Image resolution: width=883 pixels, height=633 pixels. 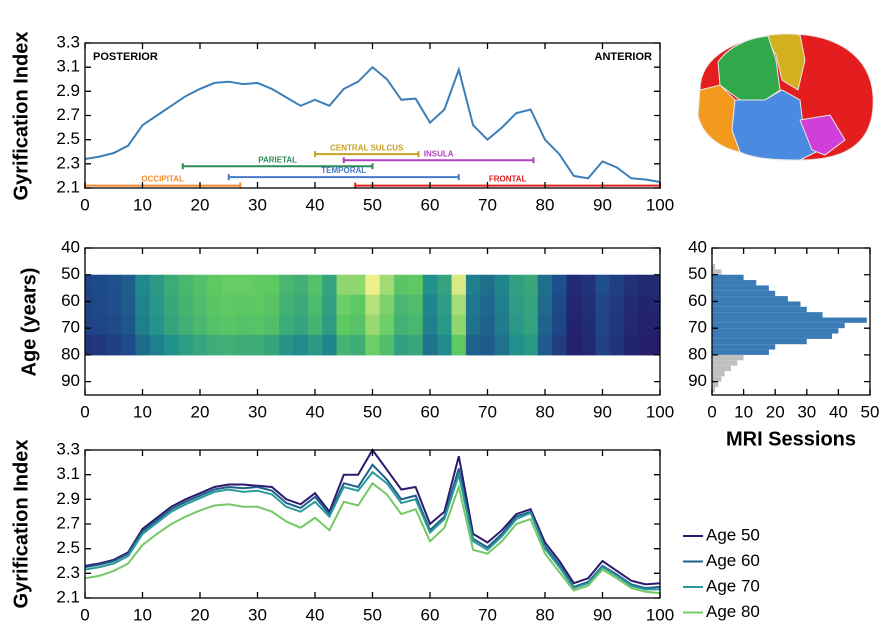 I want to click on region-label: INSULA, so click(x=439, y=153).